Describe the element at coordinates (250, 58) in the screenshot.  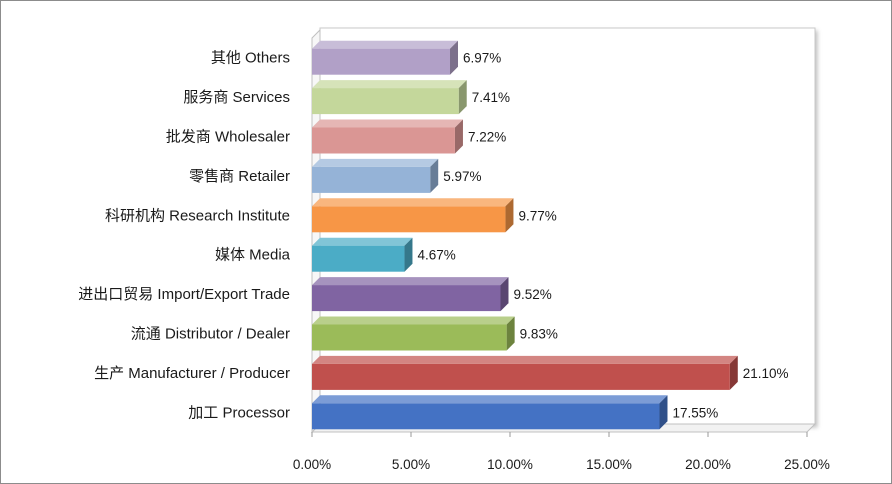
I see `category-label: 其他 Others` at that location.